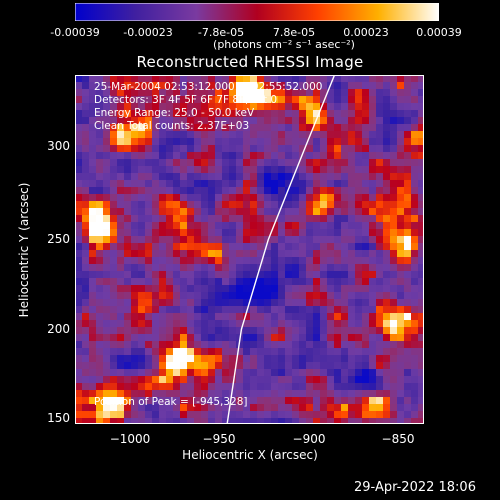  What do you see at coordinates (58, 418) in the screenshot?
I see `y-tick-label: 150` at bounding box center [58, 418].